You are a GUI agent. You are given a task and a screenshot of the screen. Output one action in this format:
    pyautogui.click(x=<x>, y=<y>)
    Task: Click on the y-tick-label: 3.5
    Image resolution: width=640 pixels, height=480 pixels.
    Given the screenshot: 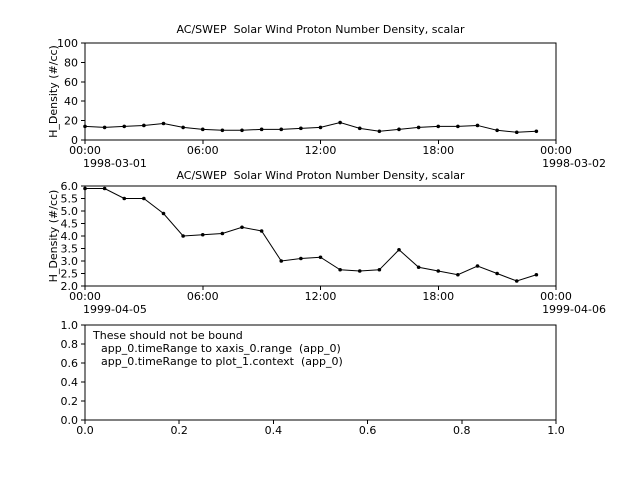 What is the action you would take?
    pyautogui.click(x=70, y=249)
    